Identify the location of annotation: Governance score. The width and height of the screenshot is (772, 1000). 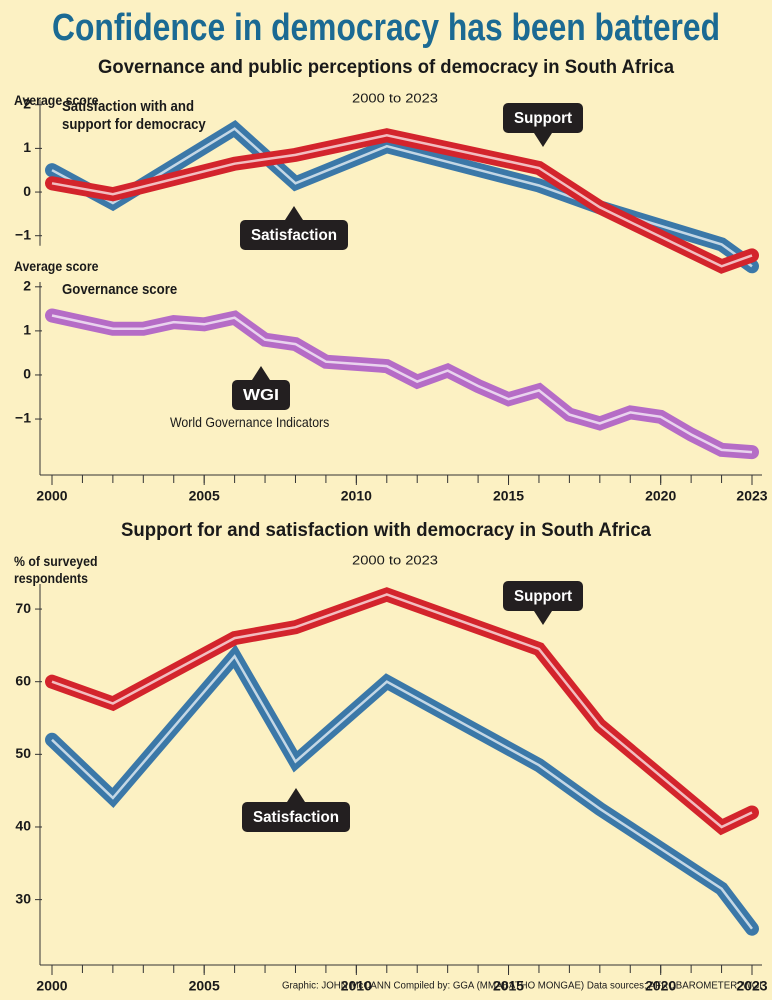
(120, 289).